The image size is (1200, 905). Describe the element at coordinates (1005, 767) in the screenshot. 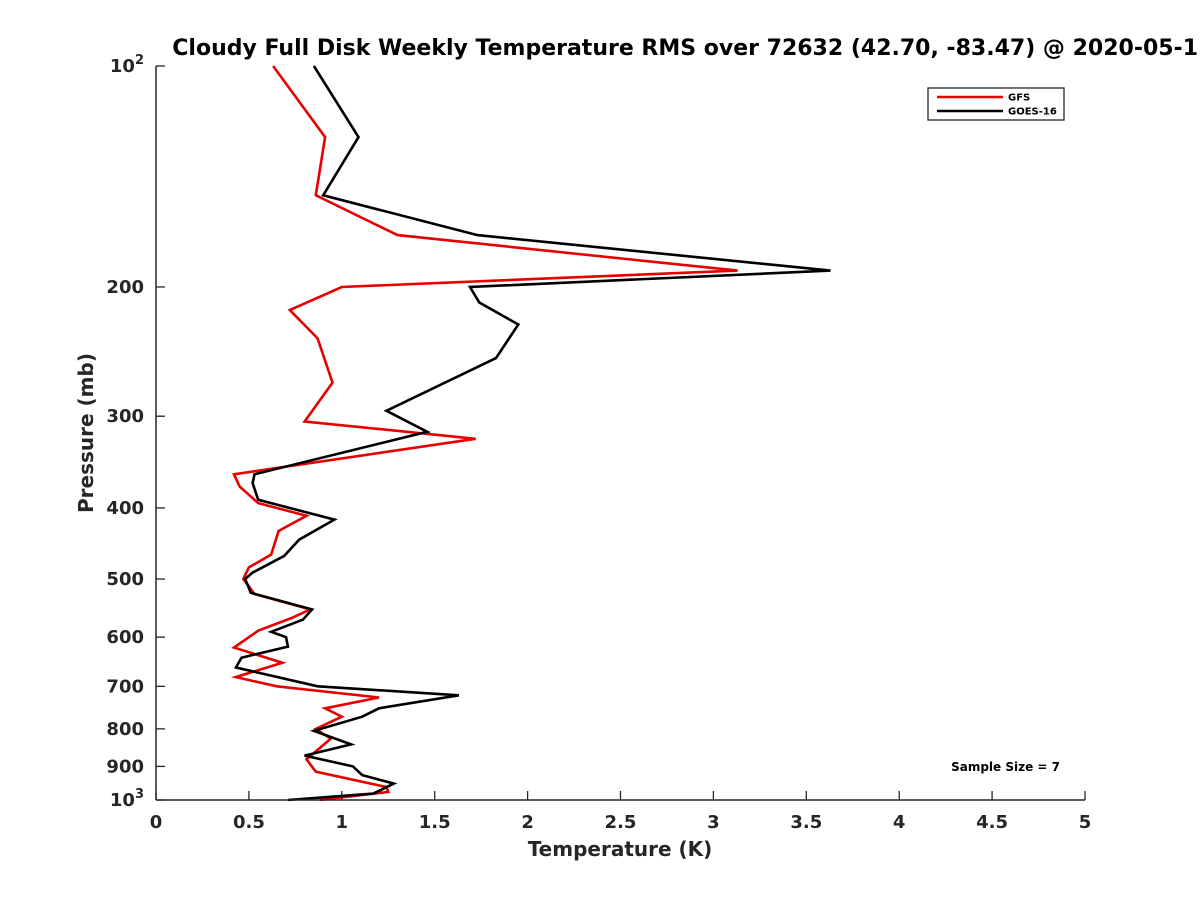

I see `sample-size-annotation: Sample Size = 7` at that location.